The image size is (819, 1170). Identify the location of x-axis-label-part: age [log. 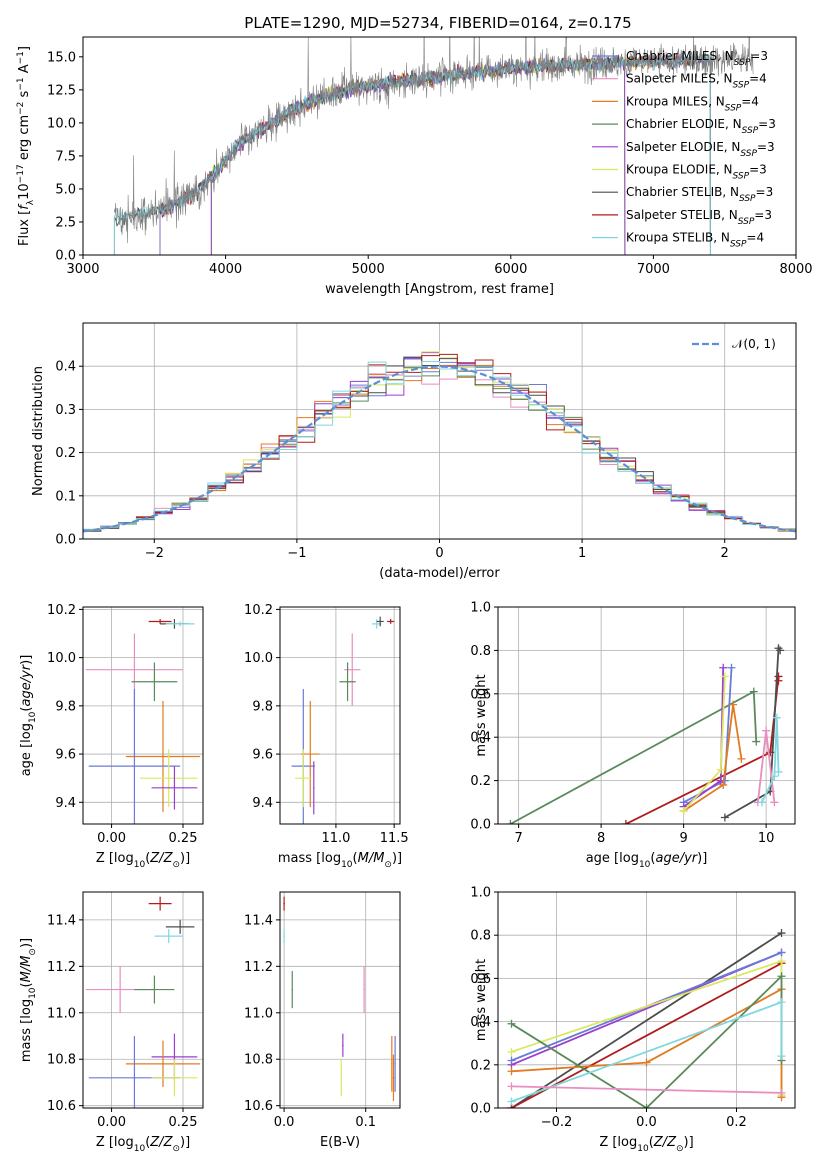
(612, 858).